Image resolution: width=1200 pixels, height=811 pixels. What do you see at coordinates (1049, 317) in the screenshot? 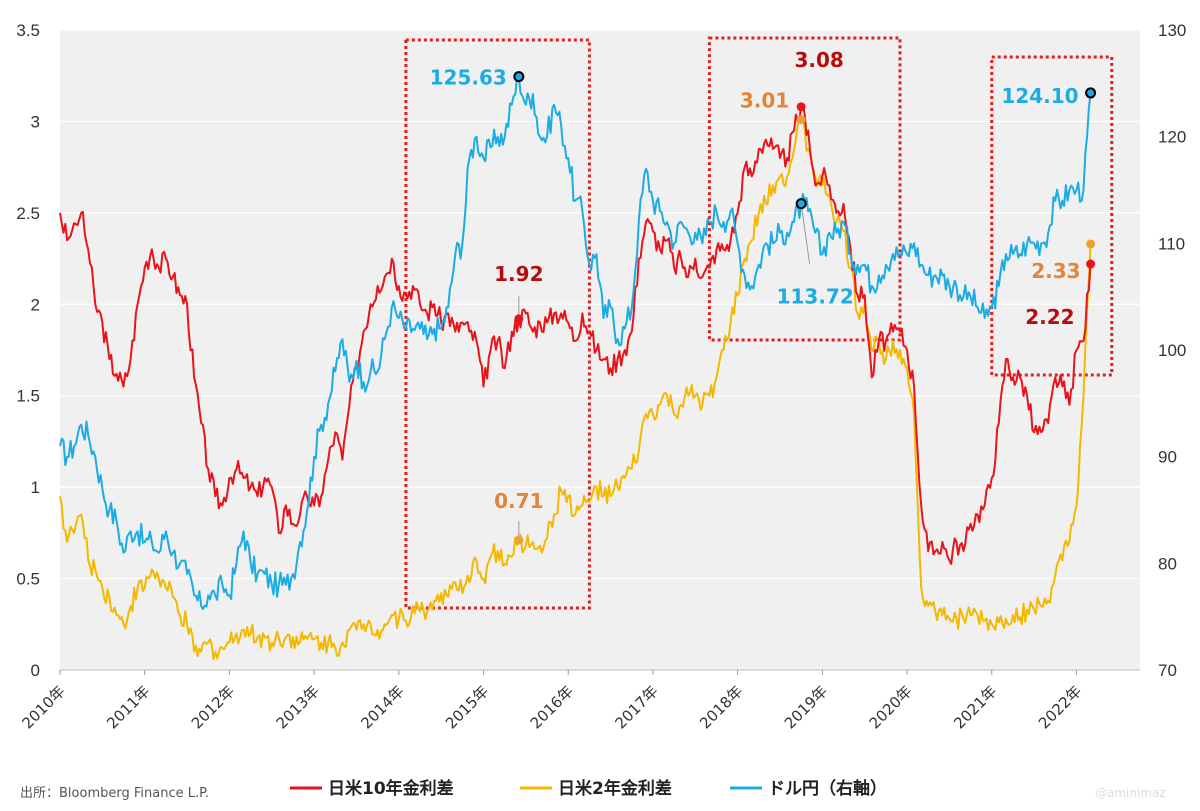
I see `annotation-label: 2.22` at bounding box center [1049, 317].